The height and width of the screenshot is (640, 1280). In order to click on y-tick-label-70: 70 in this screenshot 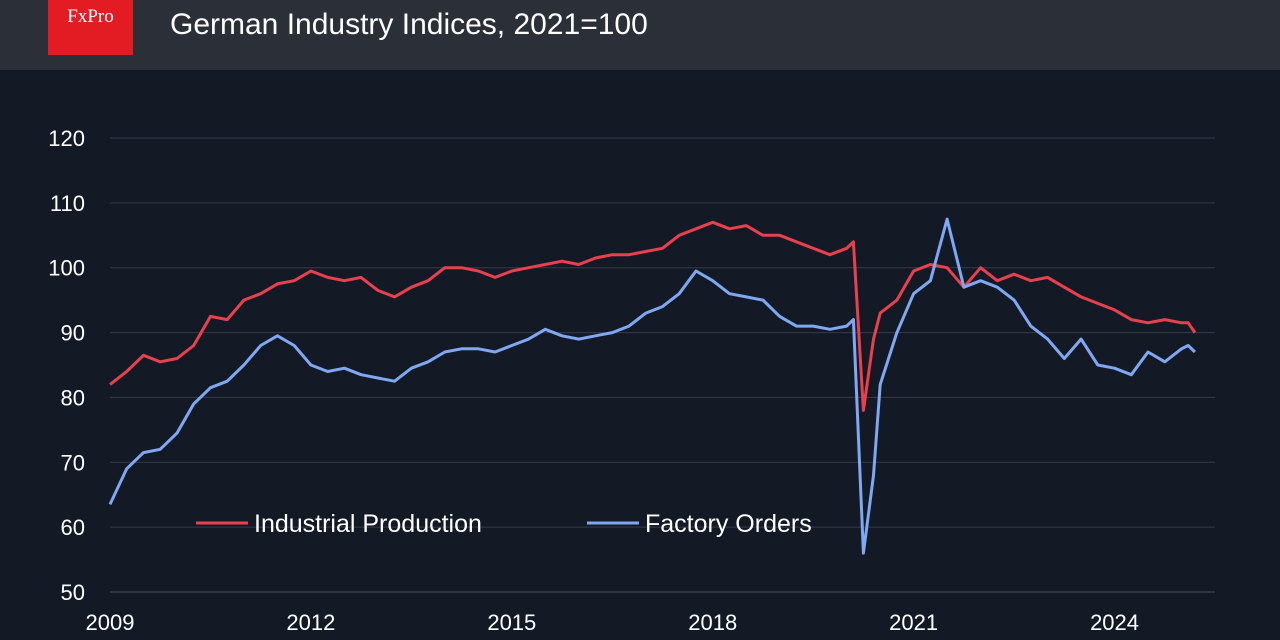, I will do `click(73, 462)`.